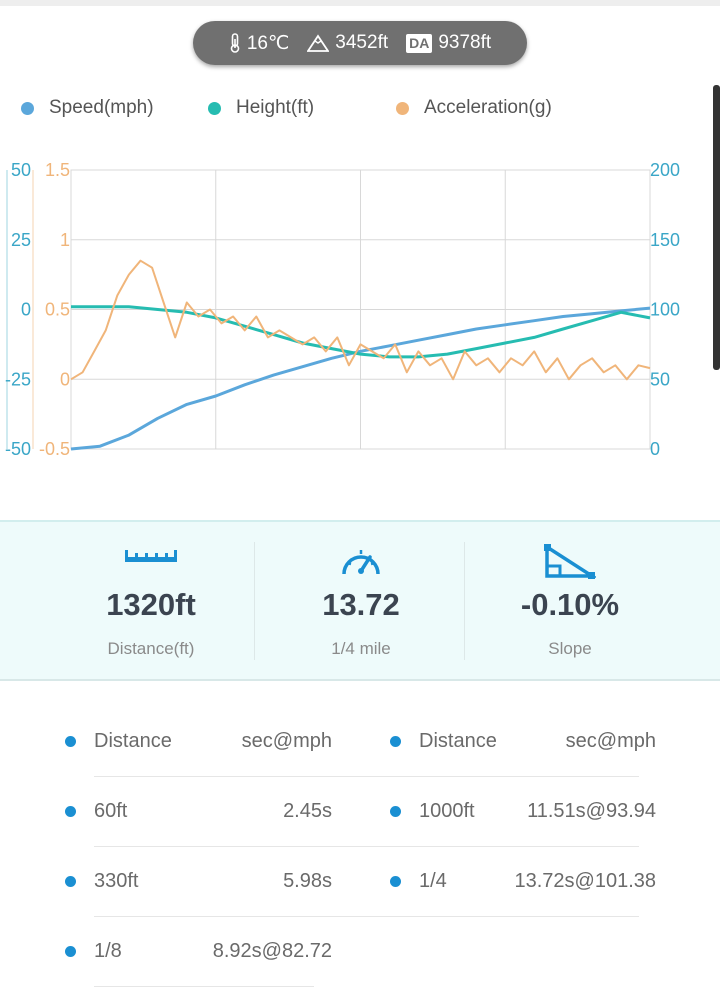  I want to click on left-outer-tick-label: 25, so click(21, 240).